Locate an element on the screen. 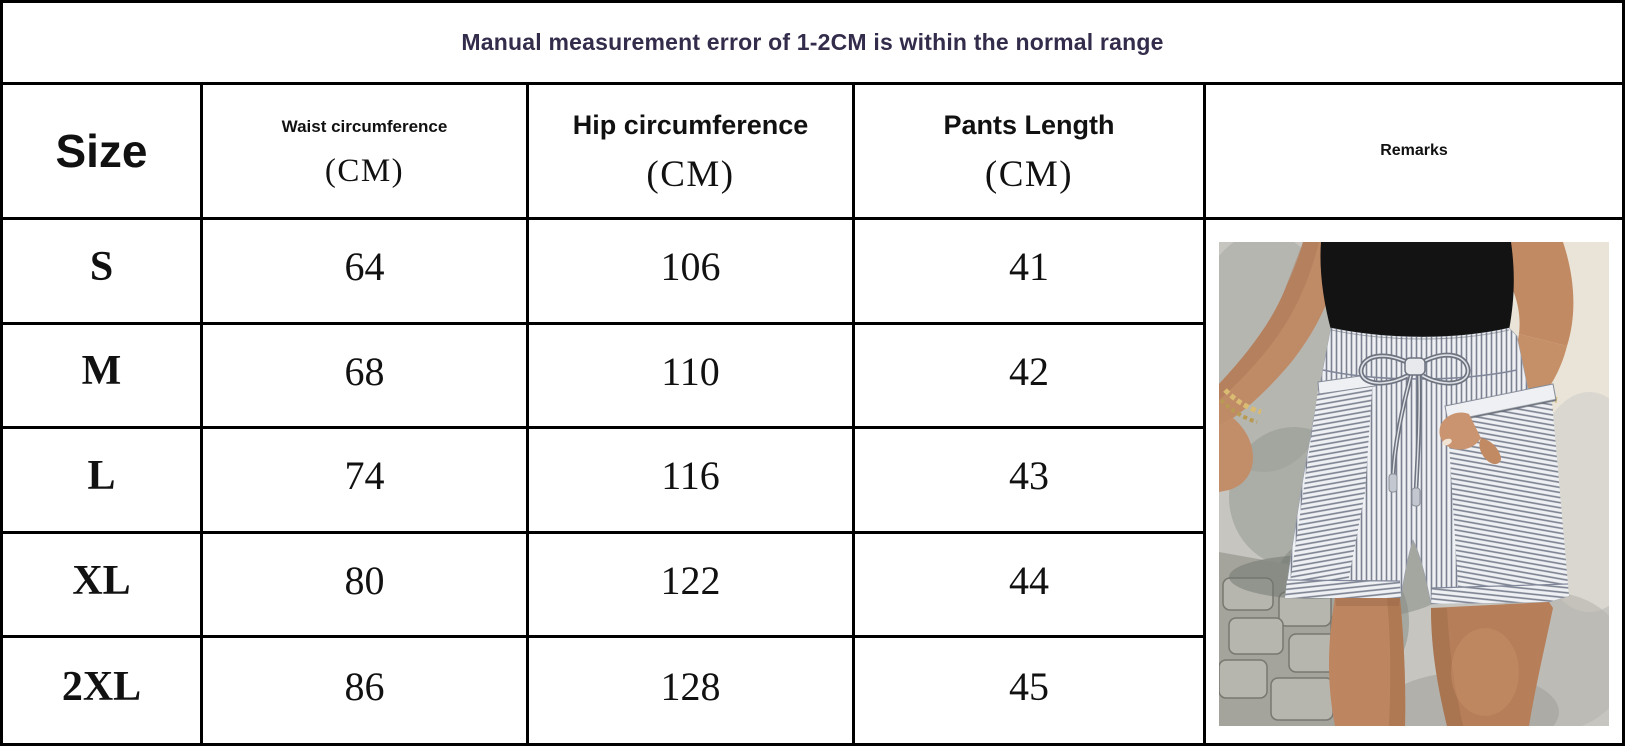  waist-value: 68 is located at coordinates (366, 377).